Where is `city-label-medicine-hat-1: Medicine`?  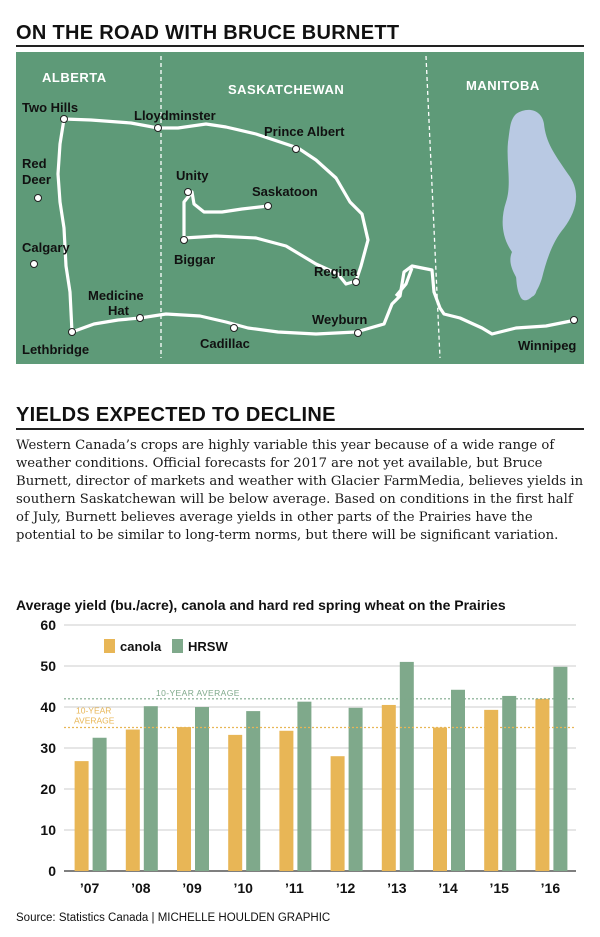 city-label-medicine-hat-1: Medicine is located at coordinates (116, 295).